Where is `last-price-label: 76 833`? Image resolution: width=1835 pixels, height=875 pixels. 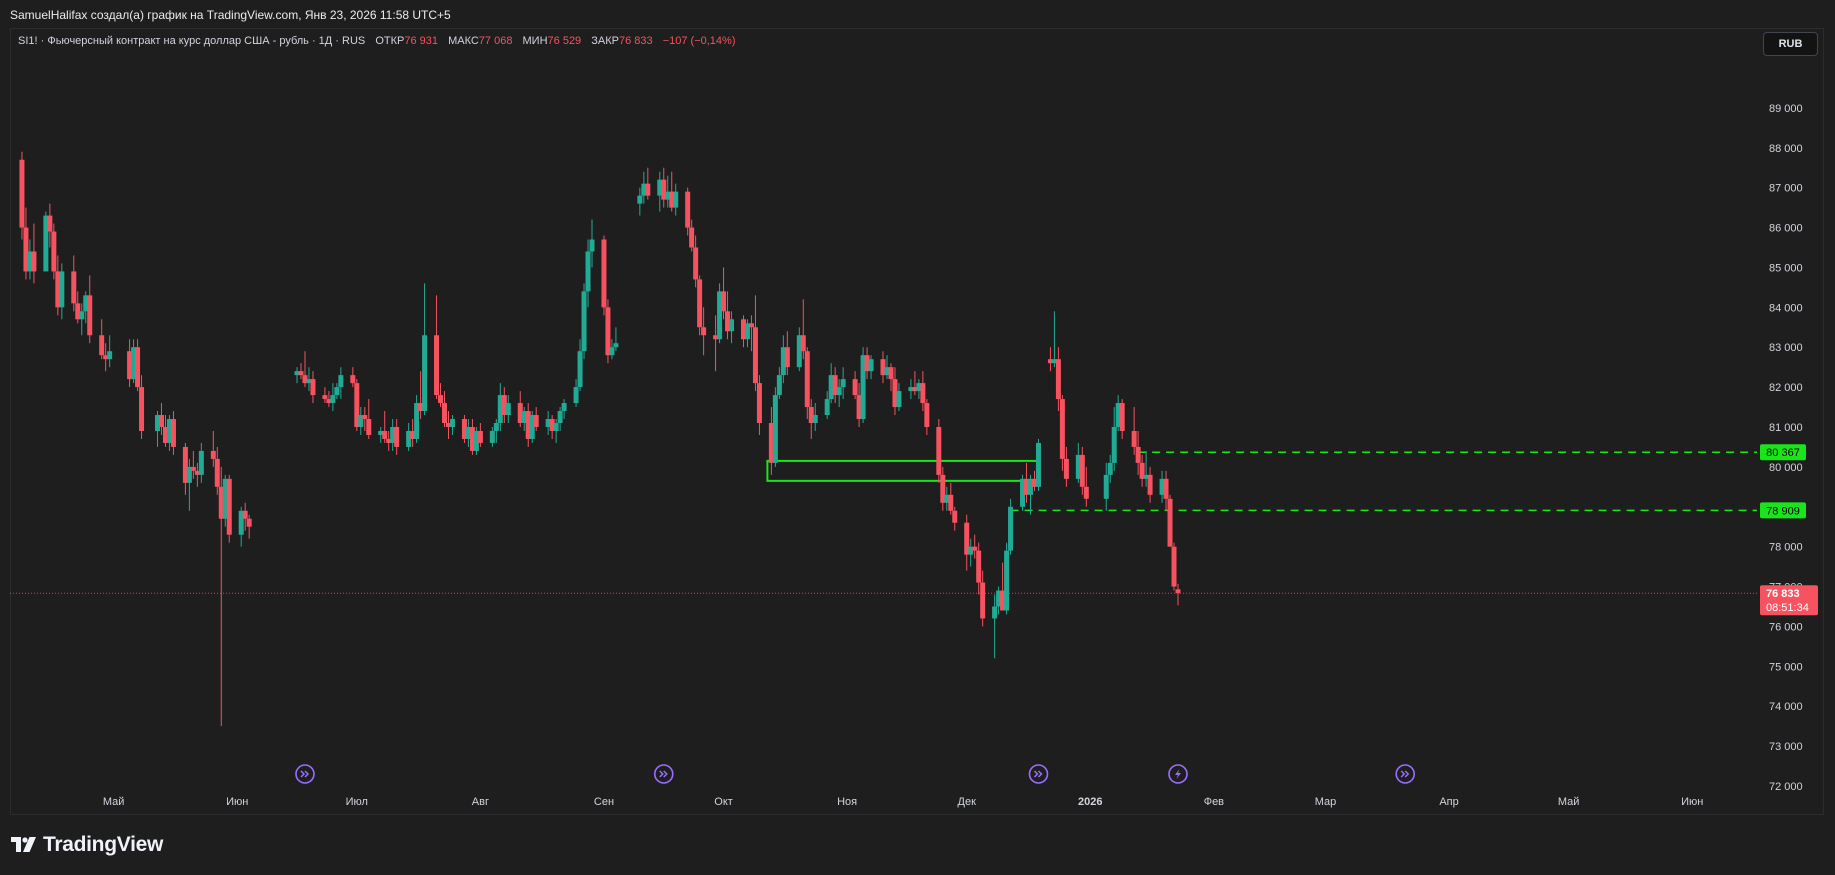 last-price-label: 76 833 is located at coordinates (1783, 594).